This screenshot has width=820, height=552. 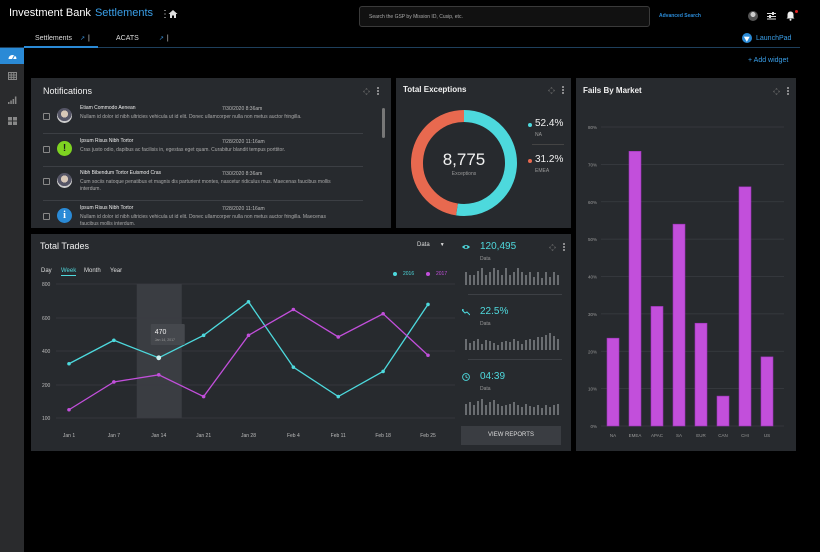 I want to click on home-icon, so click(x=173, y=14).